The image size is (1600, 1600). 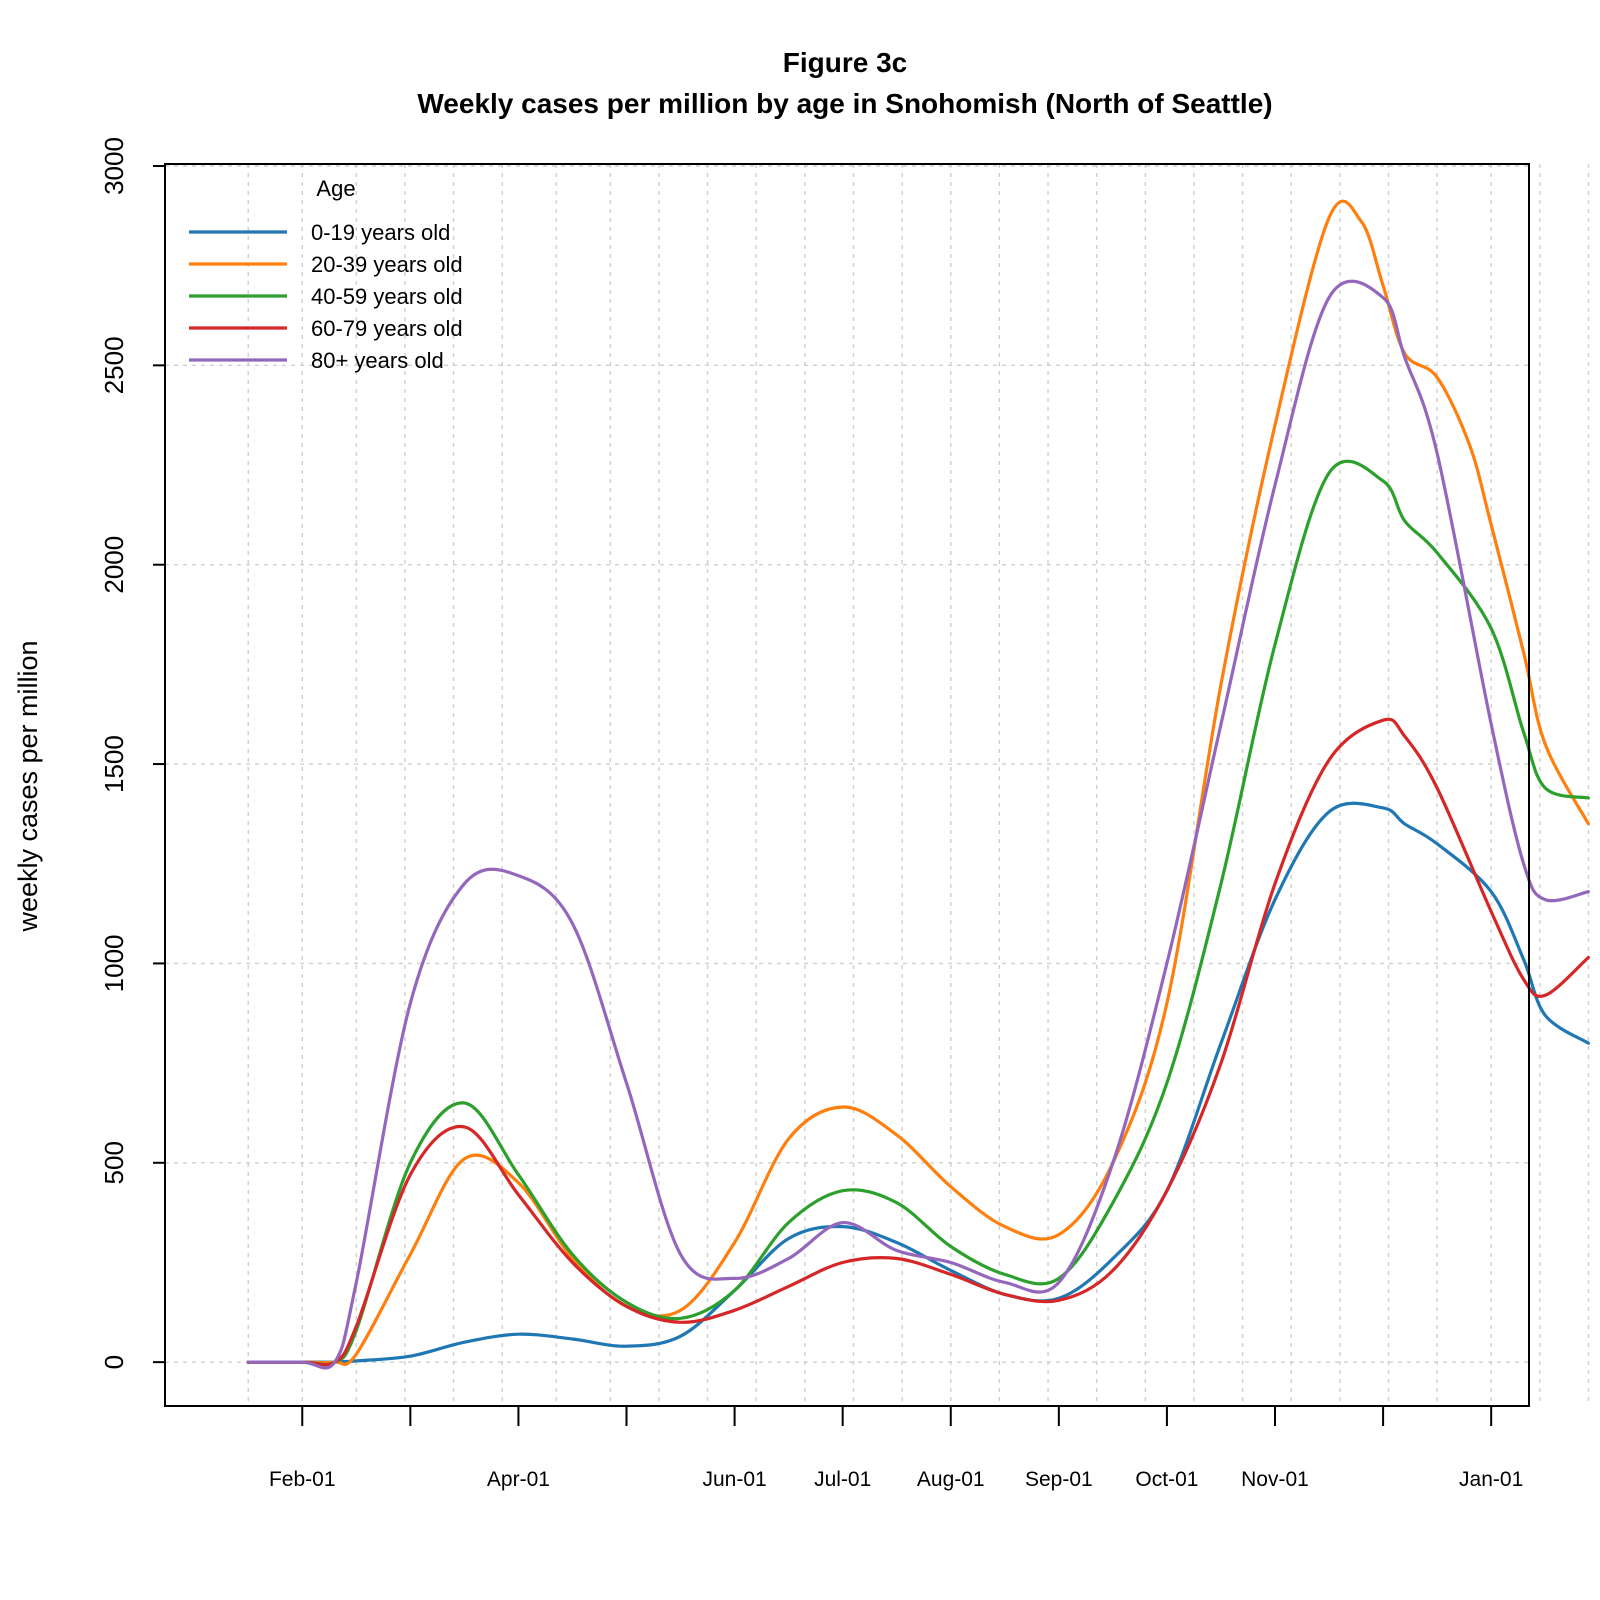 I want to click on y-tick-label: 3000, so click(x=114, y=166).